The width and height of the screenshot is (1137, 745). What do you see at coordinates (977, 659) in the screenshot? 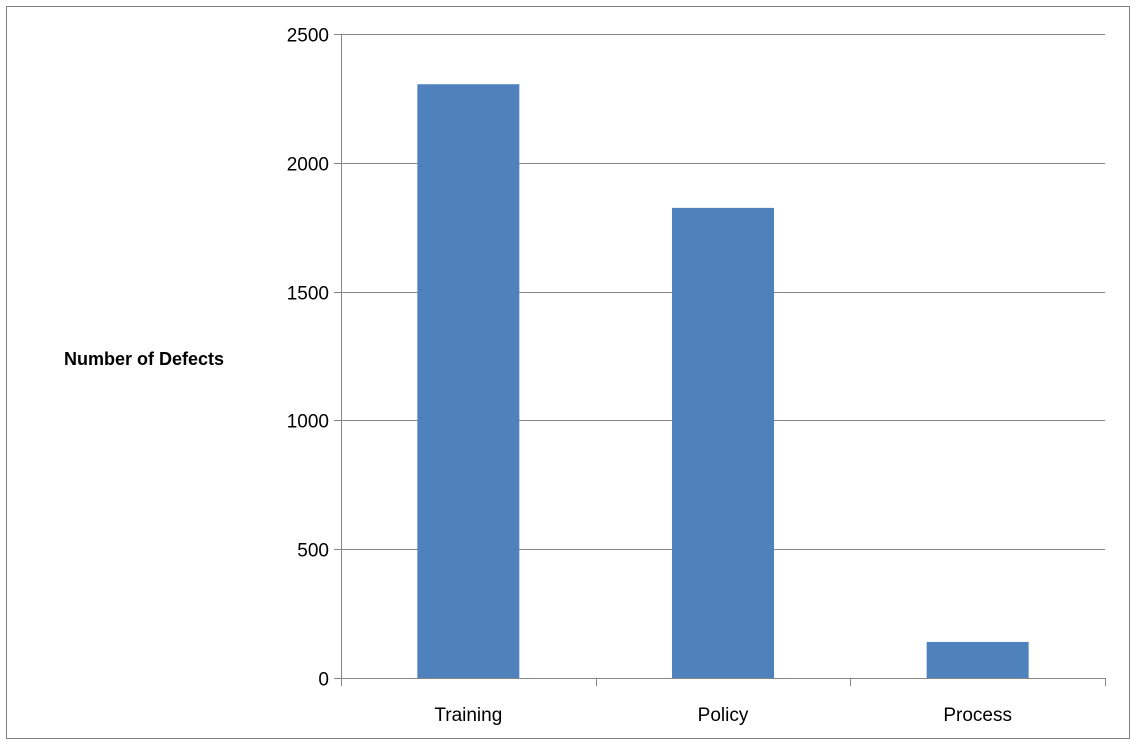
I see `bar-process` at bounding box center [977, 659].